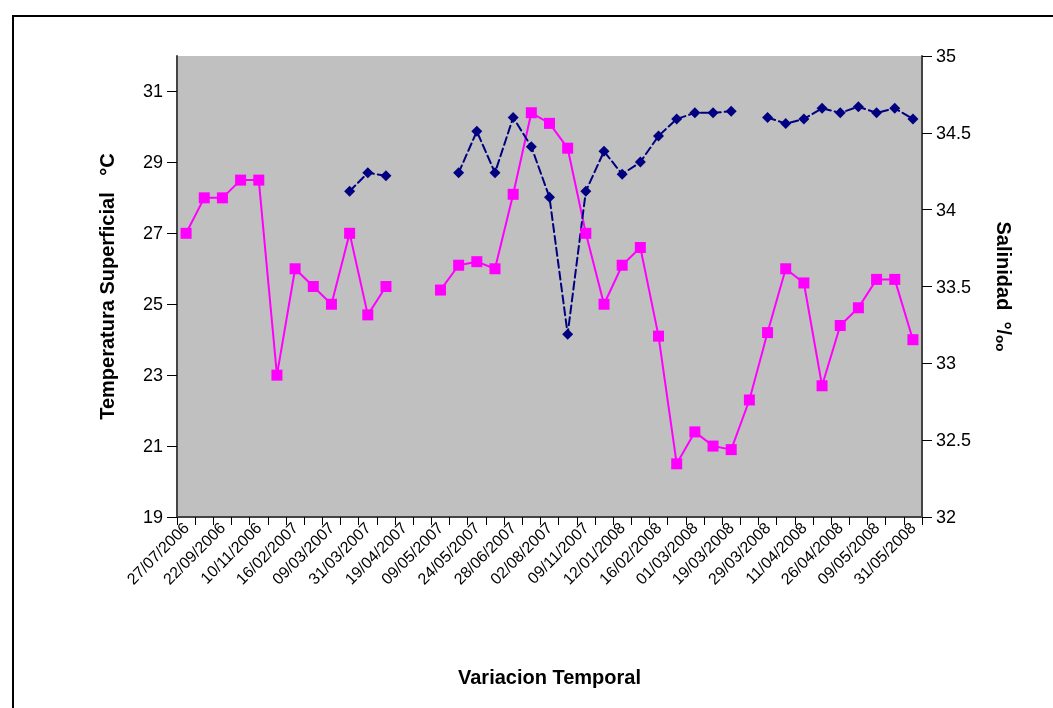 The image size is (1053, 708). I want to click on y2-tick-label: 33, so click(946, 363).